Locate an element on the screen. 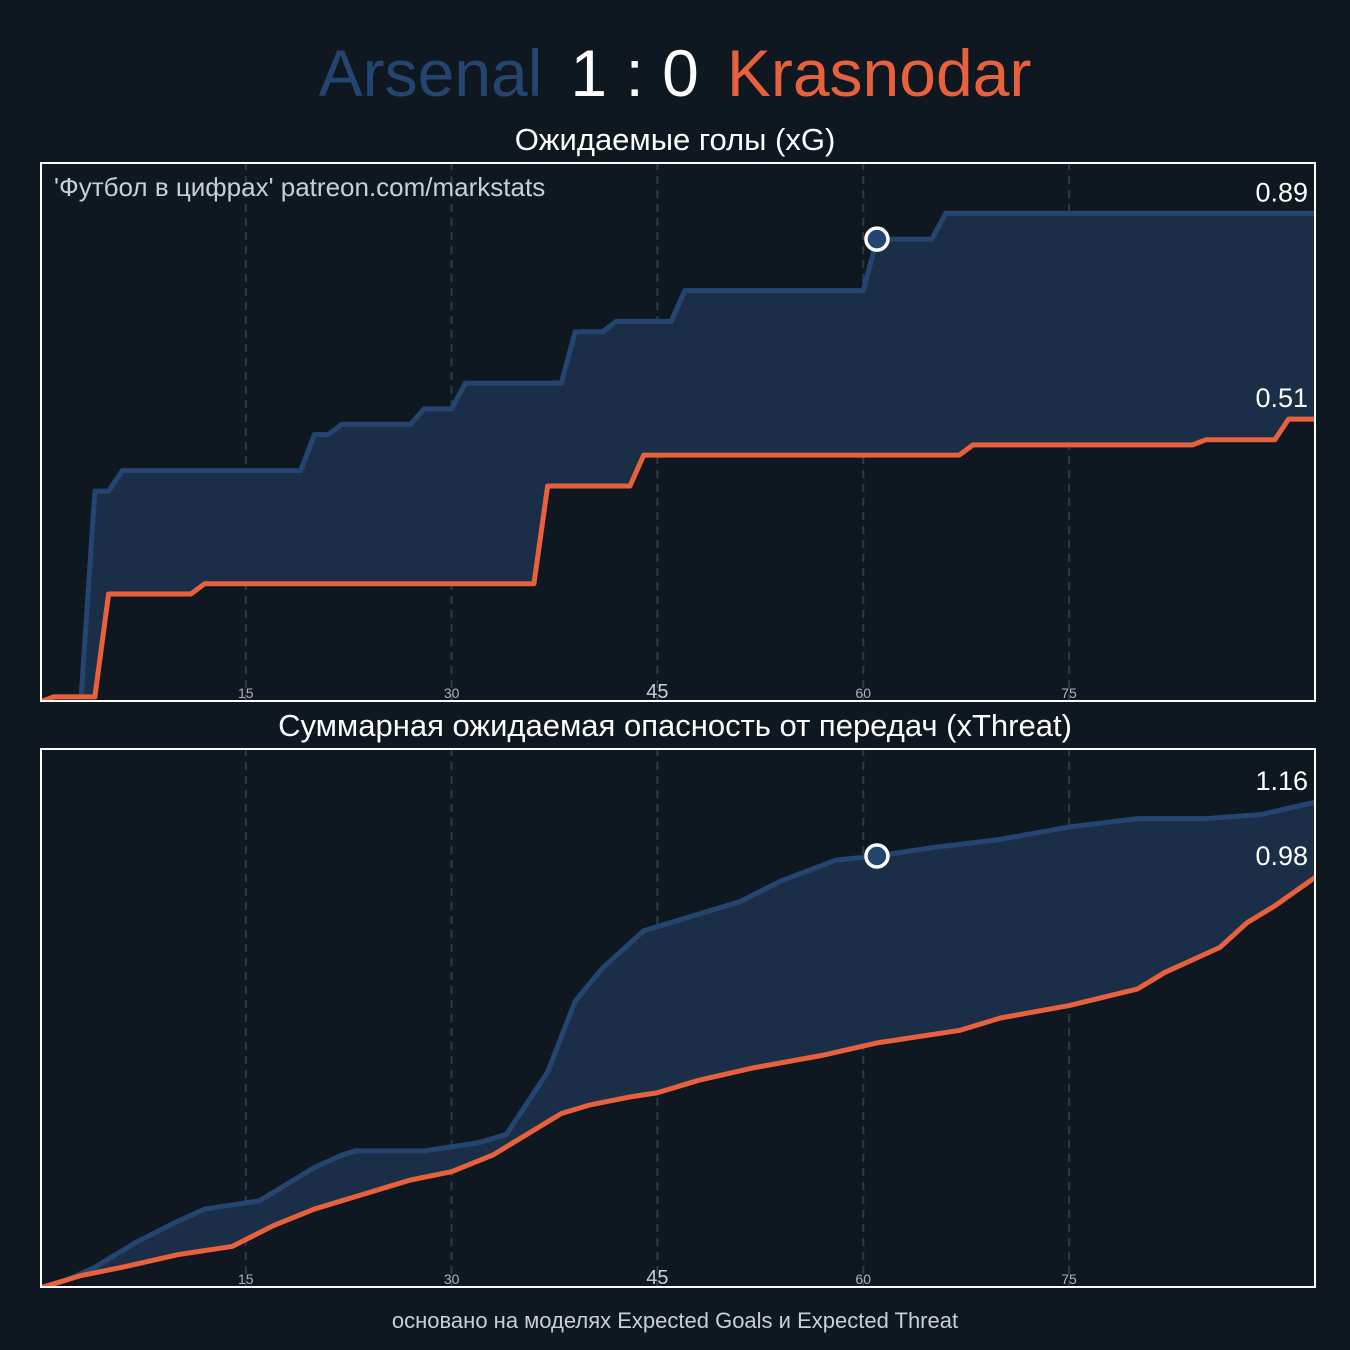  xg-end-label-krasnodar: 0.51 is located at coordinates (1281, 398).